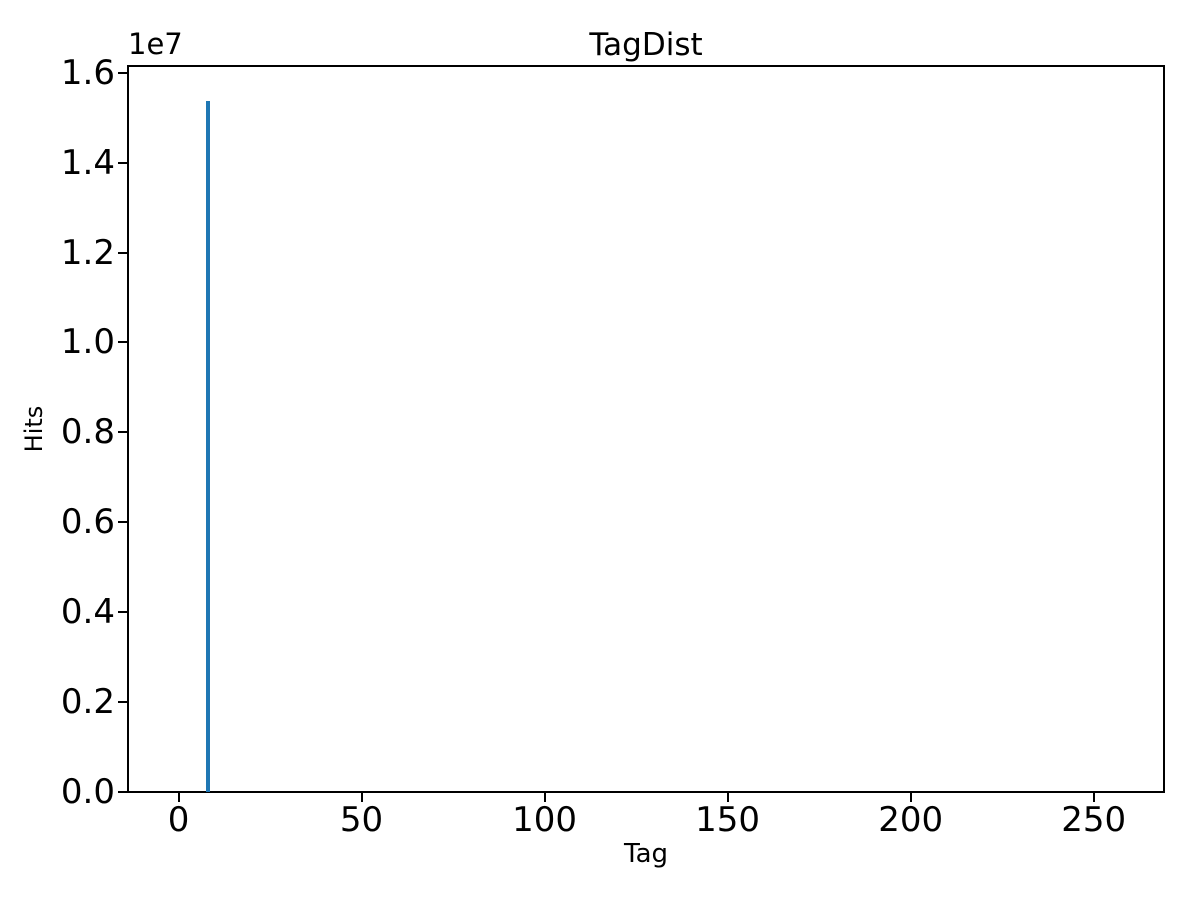 This screenshot has height=900, width=1200. I want to click on chart-title: TagDist, so click(646, 45).